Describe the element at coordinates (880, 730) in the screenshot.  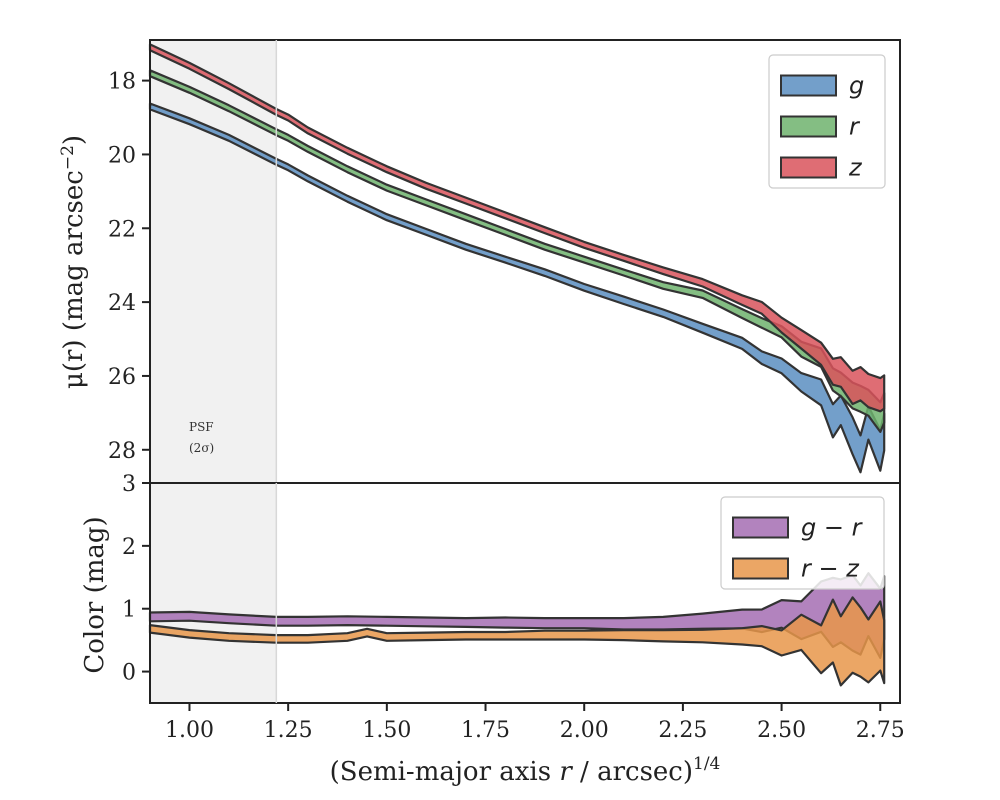
I see `xtick-label-7: 2.75` at that location.